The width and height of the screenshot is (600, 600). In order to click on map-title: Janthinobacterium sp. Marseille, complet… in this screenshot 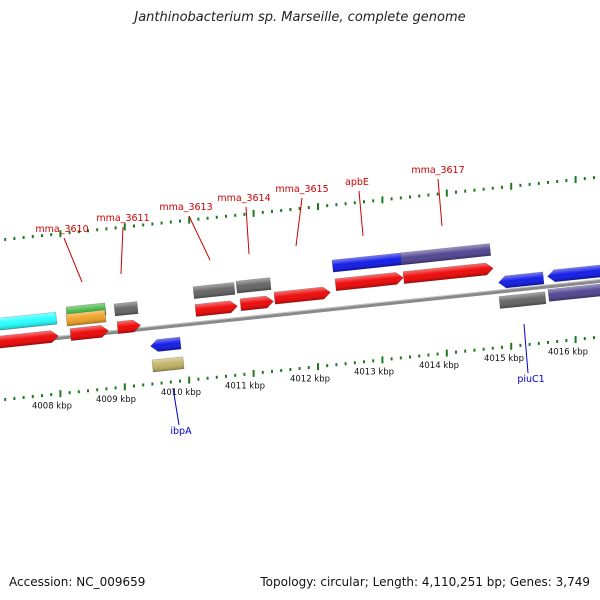, I will do `click(300, 17)`.